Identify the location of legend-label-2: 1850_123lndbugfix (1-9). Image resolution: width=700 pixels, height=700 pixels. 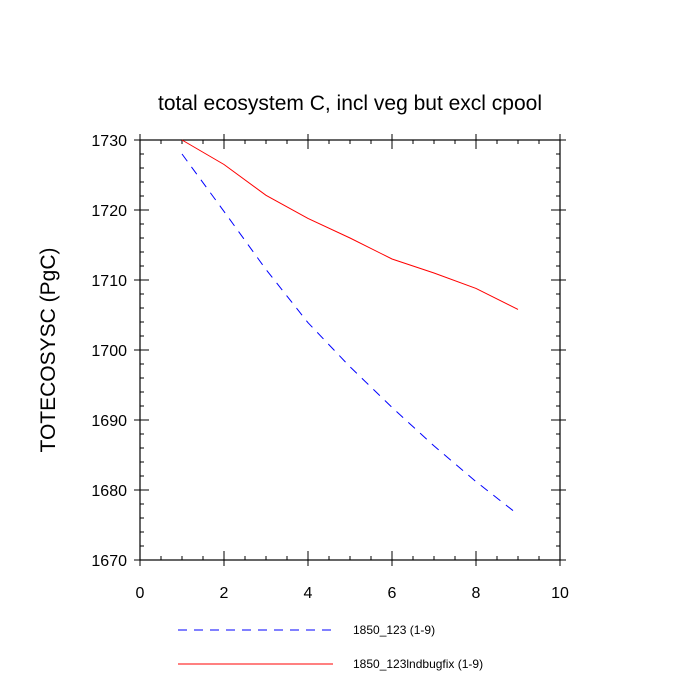
(418, 664).